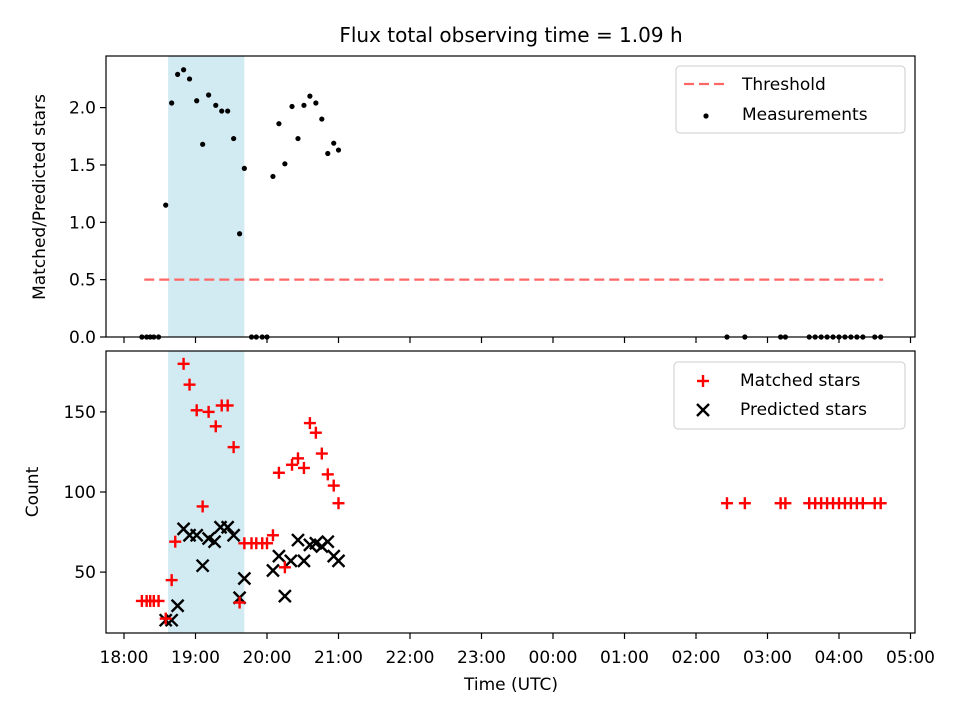 This screenshot has width=960, height=720. What do you see at coordinates (510, 35) in the screenshot?
I see `chart-title: Flux total observing time = 1.09 h` at bounding box center [510, 35].